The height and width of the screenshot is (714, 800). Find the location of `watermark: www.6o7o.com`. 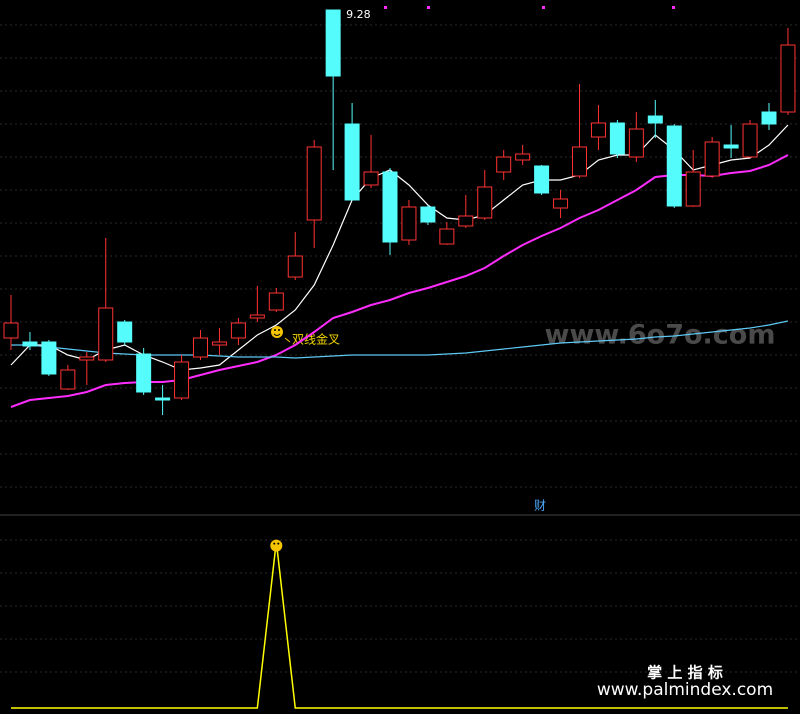

watermark: www.6o7o.com is located at coordinates (660, 335).